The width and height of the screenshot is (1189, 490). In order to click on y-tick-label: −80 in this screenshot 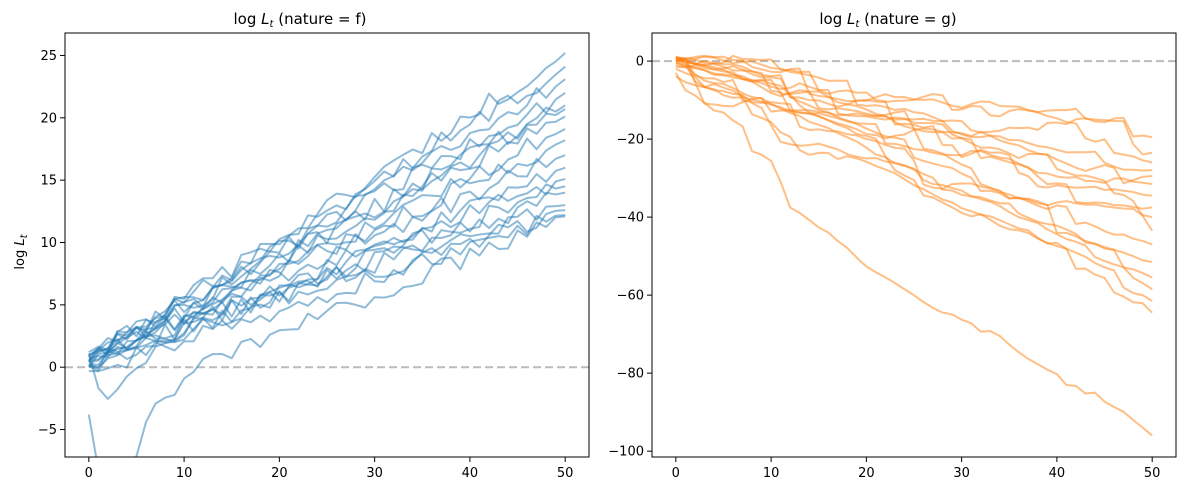, I will do `click(630, 374)`.